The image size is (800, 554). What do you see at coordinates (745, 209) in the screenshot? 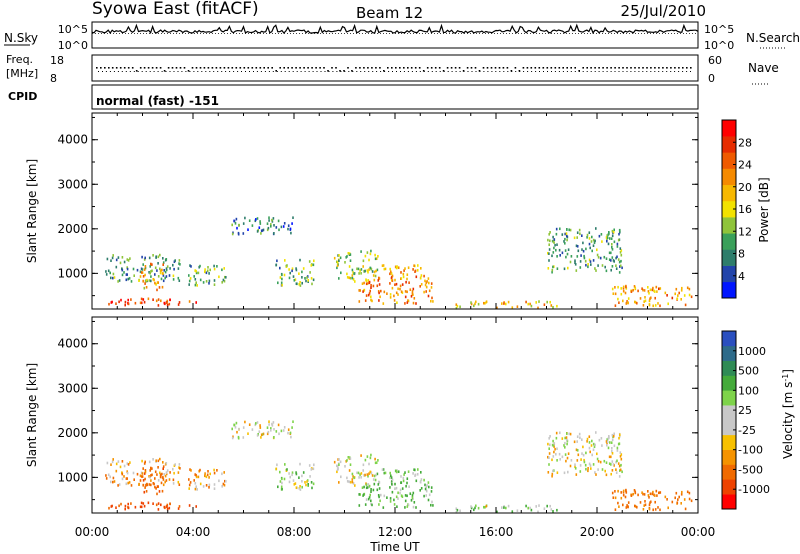
I see `colorbar-tick-label: 16` at bounding box center [745, 209].